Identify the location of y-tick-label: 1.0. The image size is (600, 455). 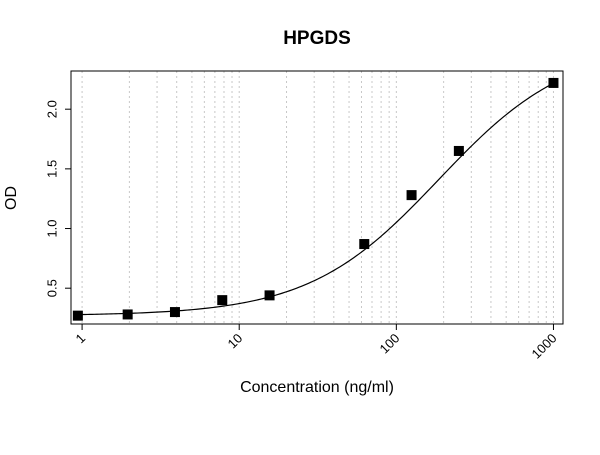
(51, 228).